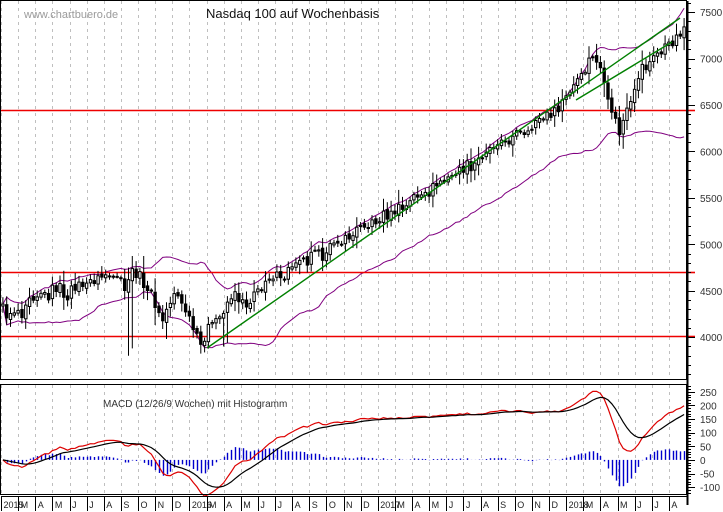 This screenshot has width=723, height=512. Describe the element at coordinates (711, 292) in the screenshot. I see `price-tick-label: 4500` at that location.